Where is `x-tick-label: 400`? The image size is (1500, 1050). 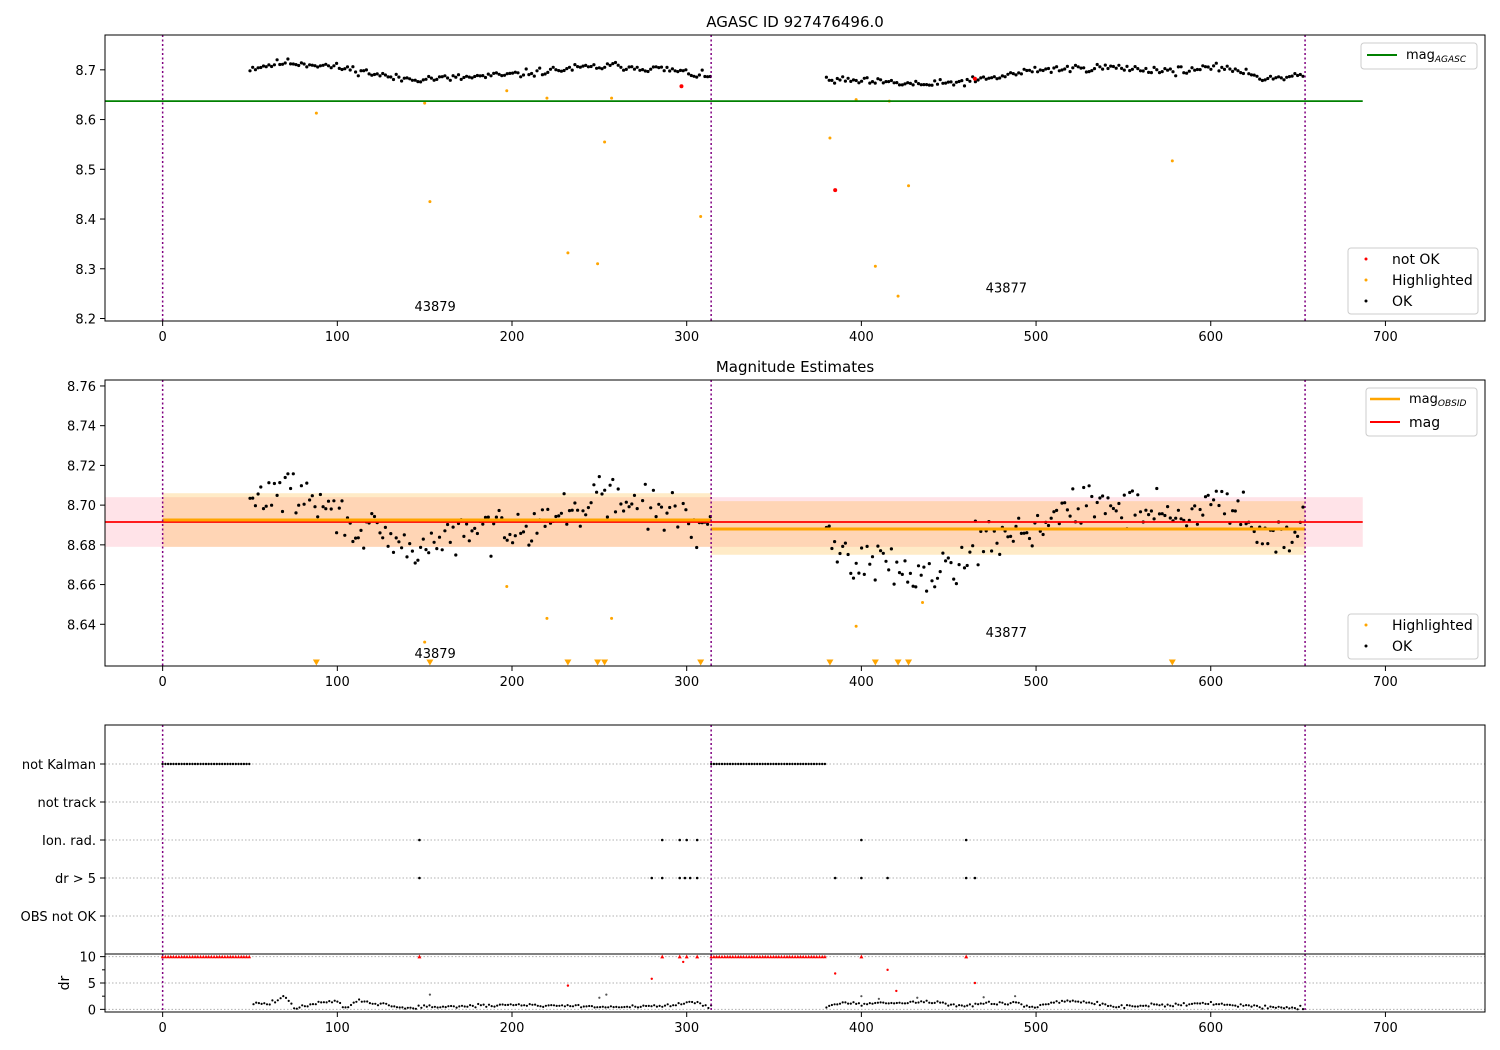
x-tick-label: 400 is located at coordinates (861, 682).